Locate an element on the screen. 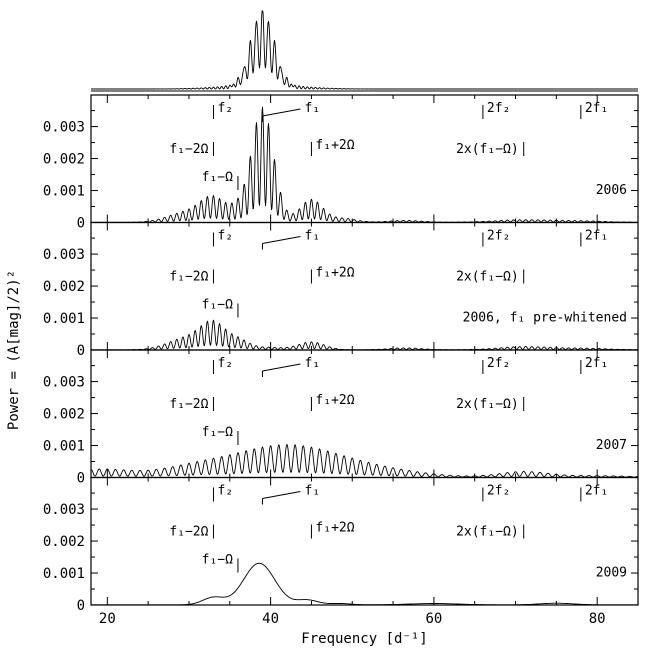 The image size is (654, 654). panel-tag: 2006 is located at coordinates (611, 190).